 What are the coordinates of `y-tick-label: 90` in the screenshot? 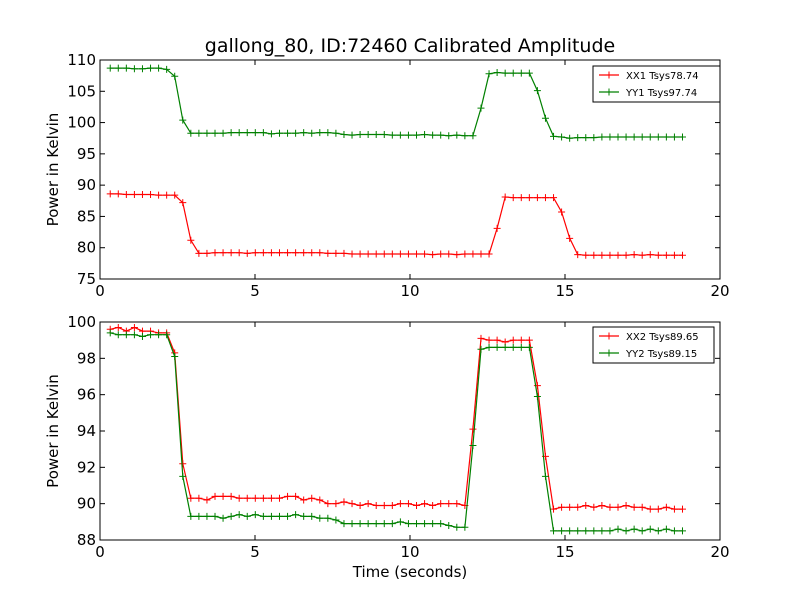 It's located at (86, 504).